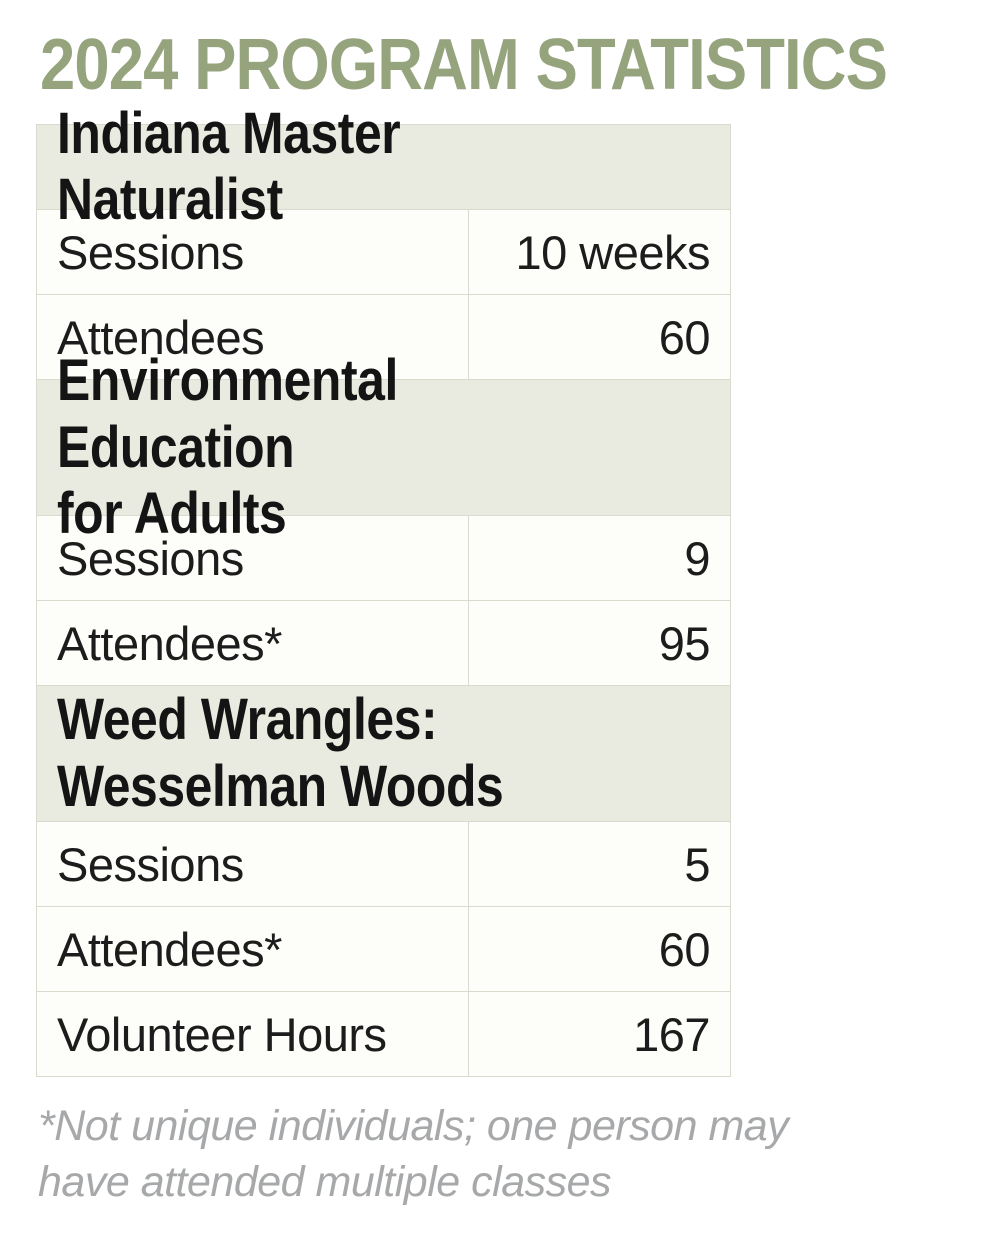 This screenshot has height=1244, width=982. I want to click on table-row: Attendees 60, so click(383, 337).